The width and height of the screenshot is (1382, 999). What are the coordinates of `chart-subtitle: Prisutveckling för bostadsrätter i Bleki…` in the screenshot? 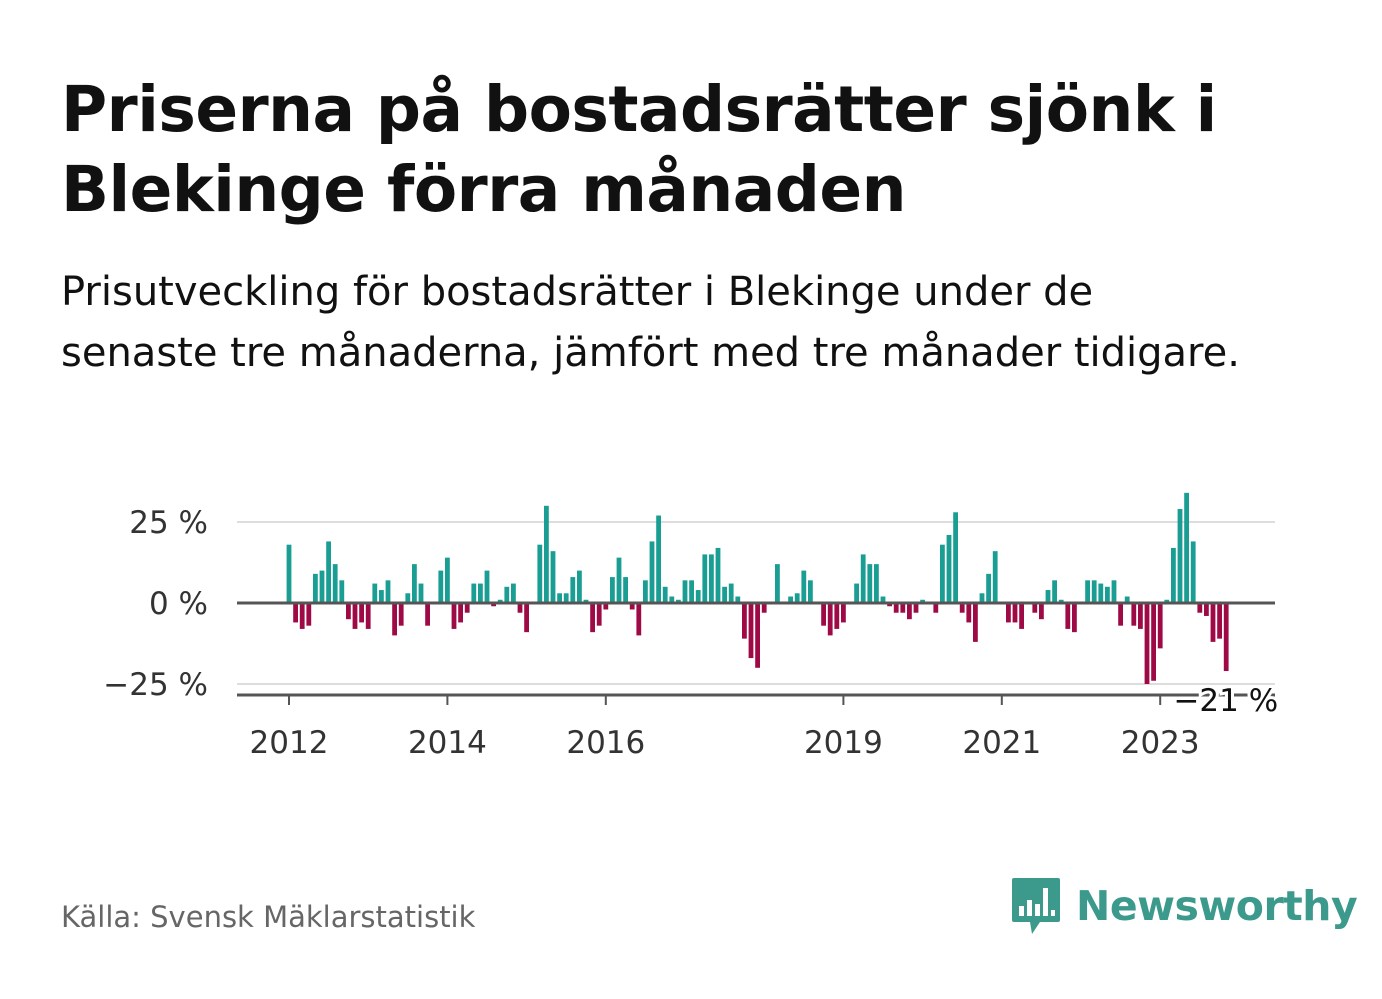 It's located at (650, 322).